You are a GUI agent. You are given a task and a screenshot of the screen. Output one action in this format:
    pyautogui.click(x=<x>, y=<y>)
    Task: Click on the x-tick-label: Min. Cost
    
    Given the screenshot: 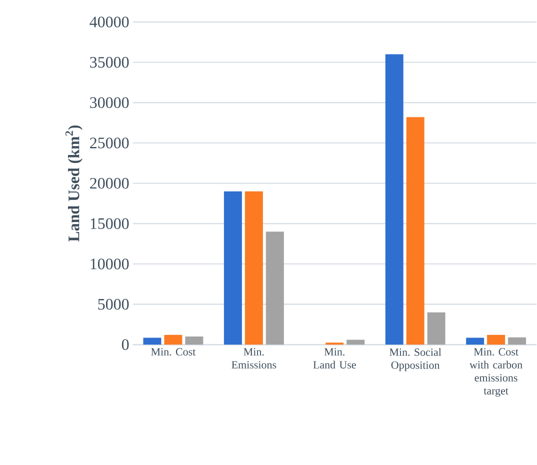 What is the action you would take?
    pyautogui.click(x=173, y=352)
    